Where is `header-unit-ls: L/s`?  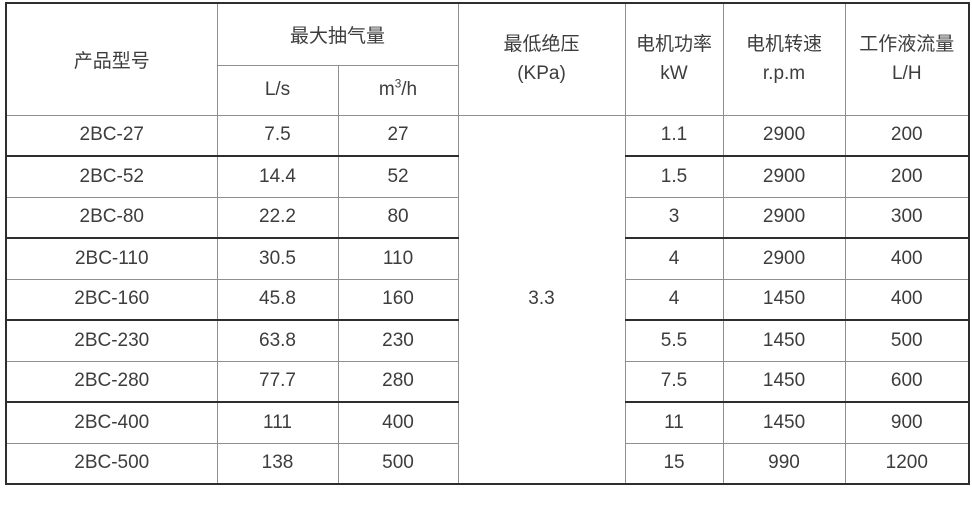
header-unit-ls: L/s is located at coordinates (277, 90).